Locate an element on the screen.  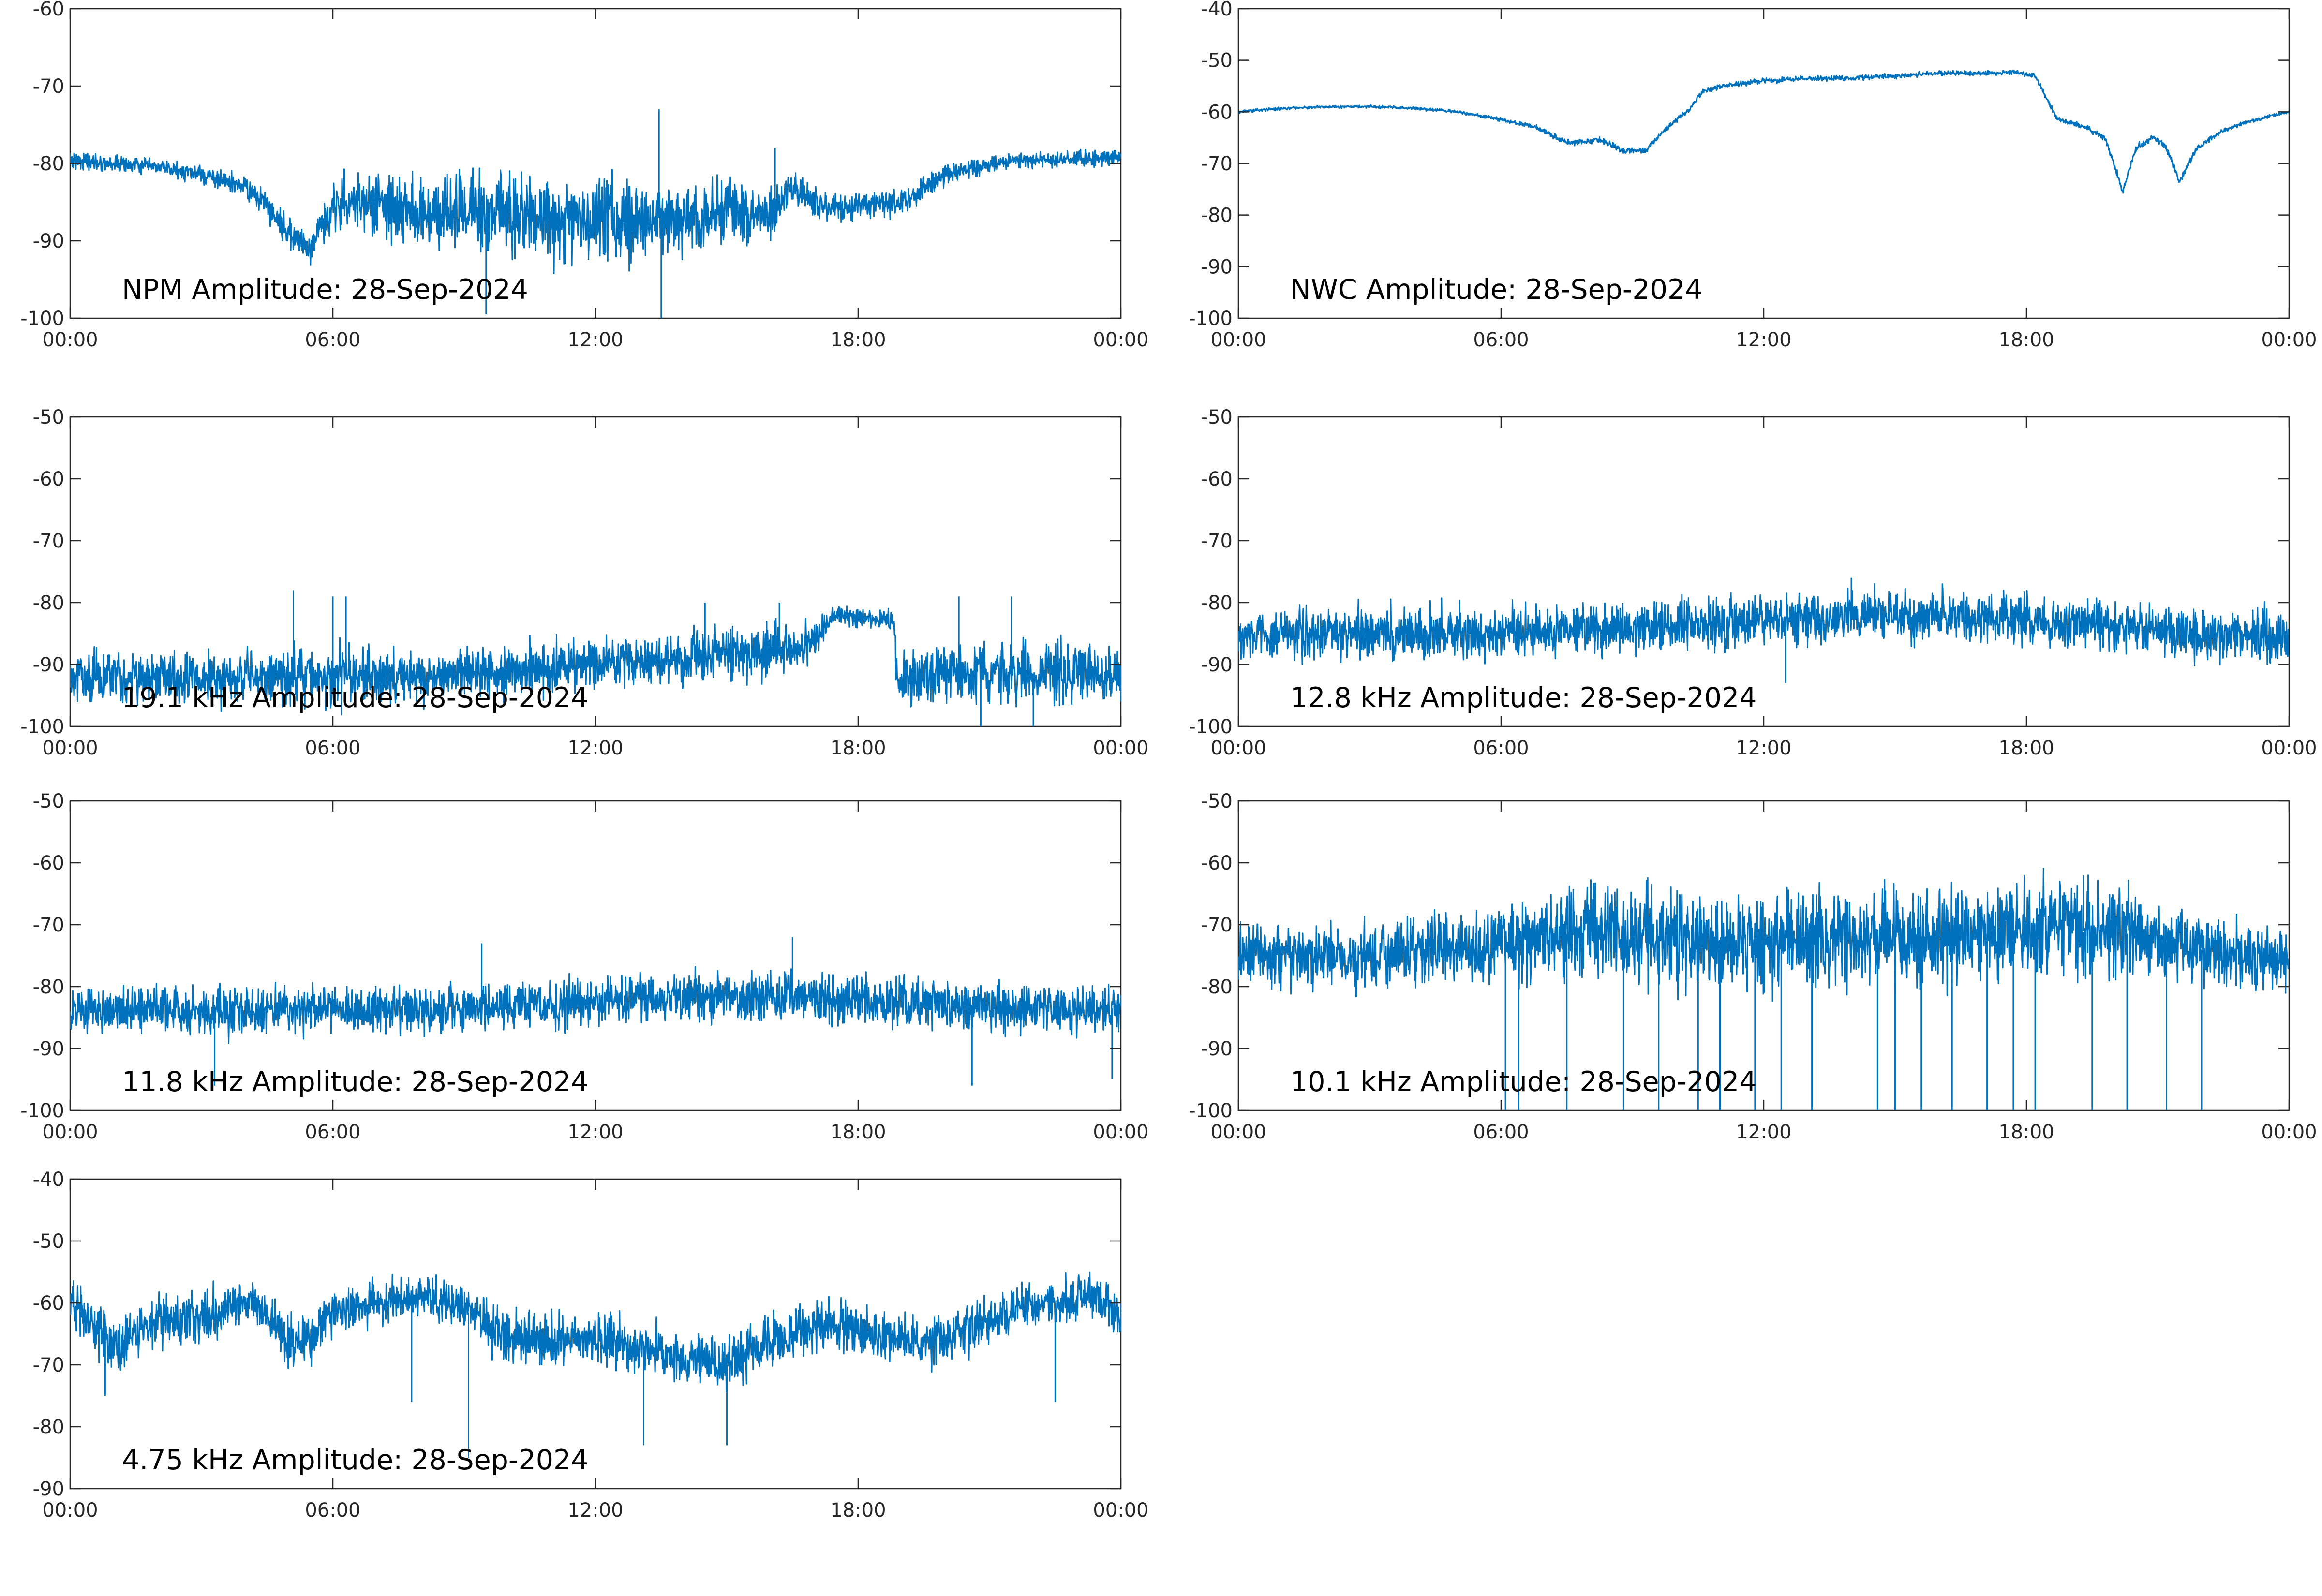
panel-title: 10.1 kHz Amplitude: 28-Sep-2024 is located at coordinates (1523, 1082).